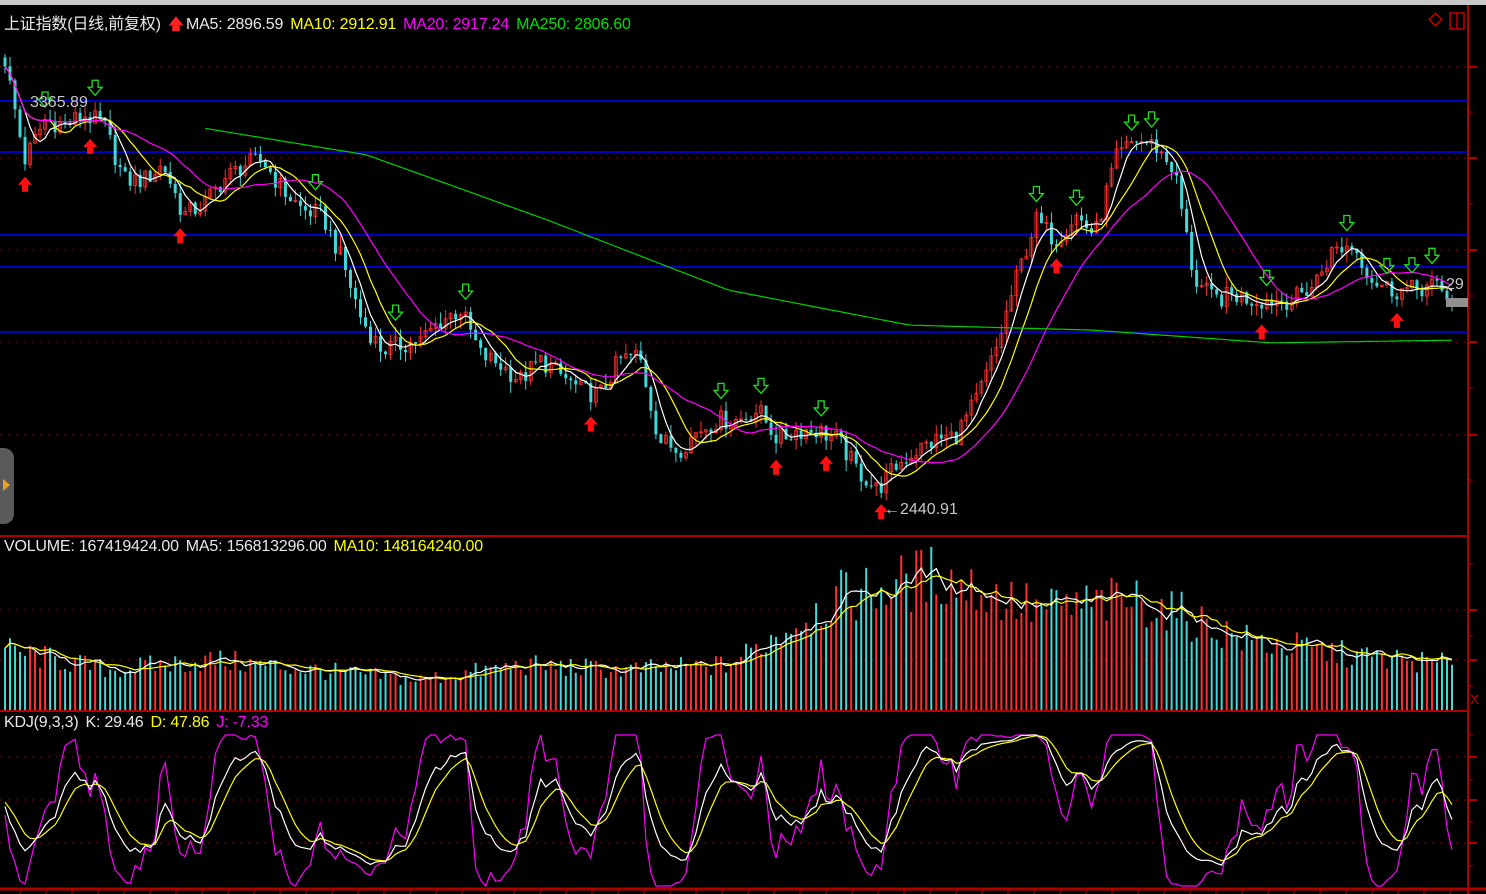 Image resolution: width=1486 pixels, height=894 pixels. Describe the element at coordinates (728, 800) in the screenshot. I see `kdj-k-line` at that location.